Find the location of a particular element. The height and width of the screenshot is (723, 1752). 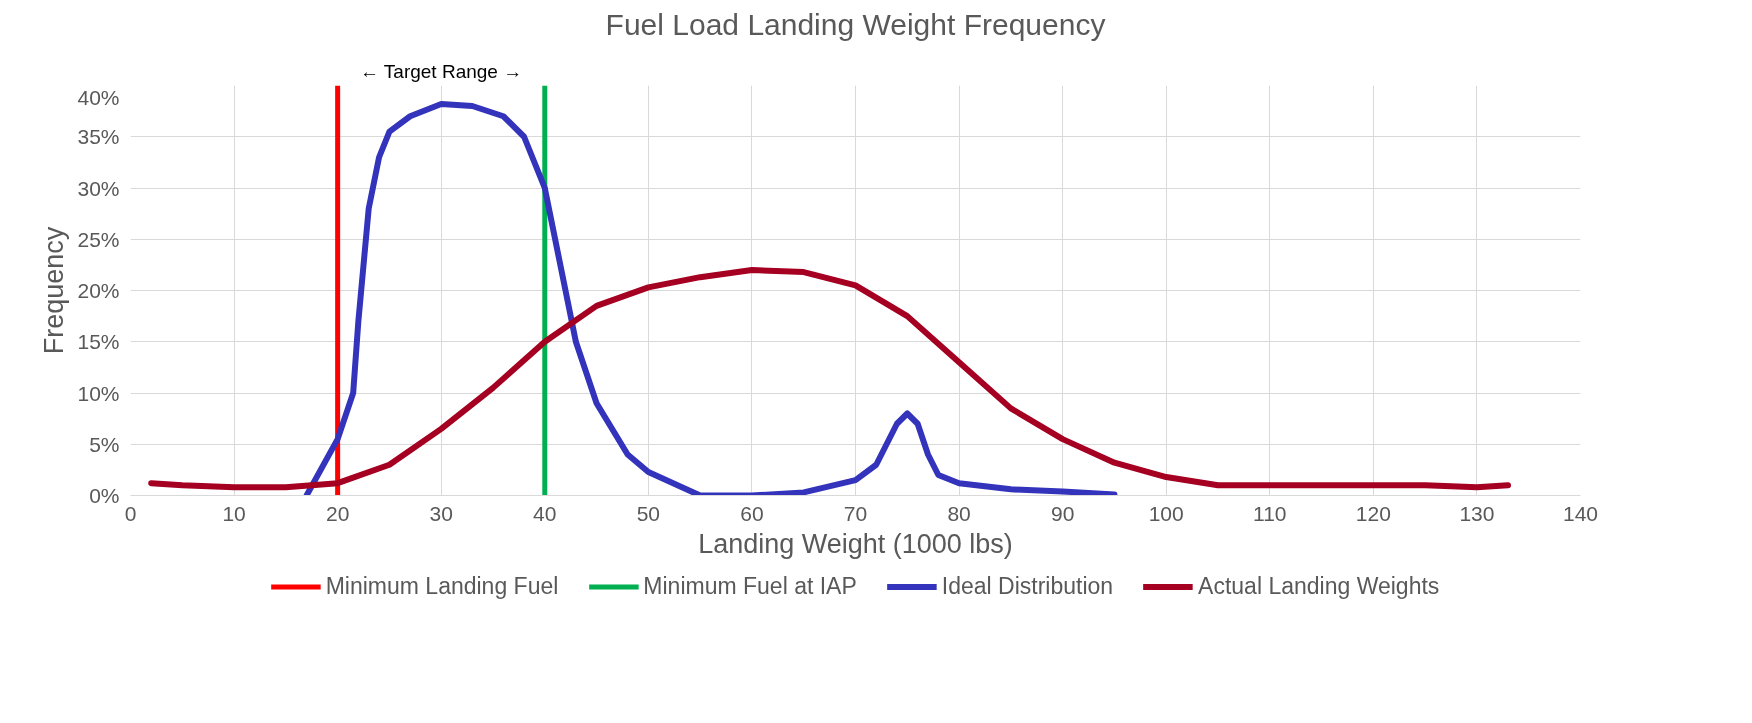

y-axis-title: Frequency is located at coordinates (54, 290).